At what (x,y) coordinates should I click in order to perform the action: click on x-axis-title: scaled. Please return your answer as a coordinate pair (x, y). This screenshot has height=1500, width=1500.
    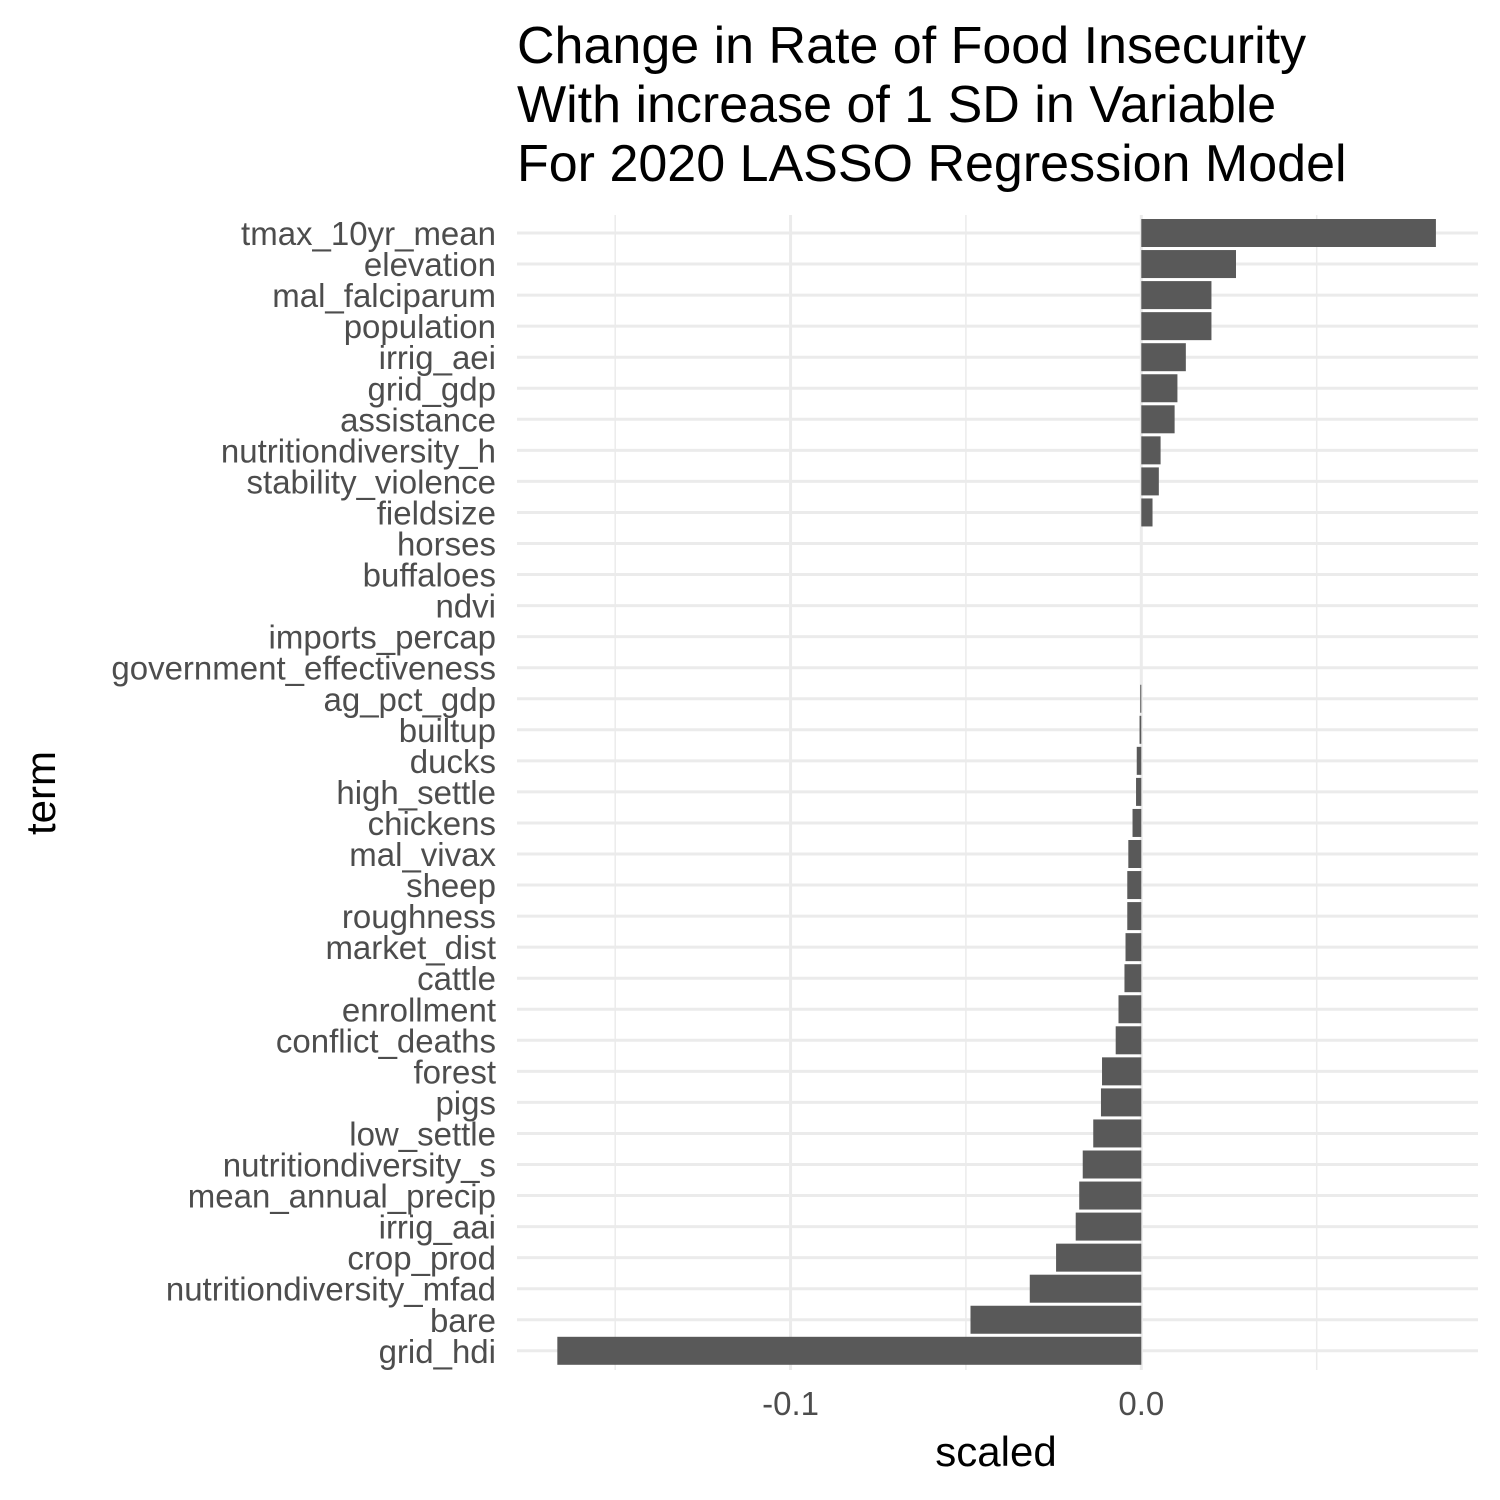
    Looking at the image, I should click on (995, 1451).